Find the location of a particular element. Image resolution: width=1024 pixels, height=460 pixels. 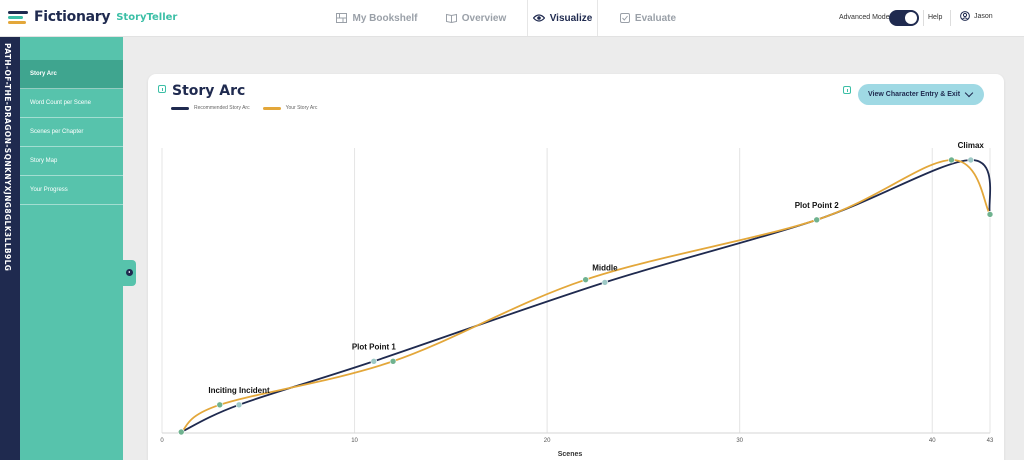

nav-my-bookshelf: My Bookshelf is located at coordinates (377, 18).